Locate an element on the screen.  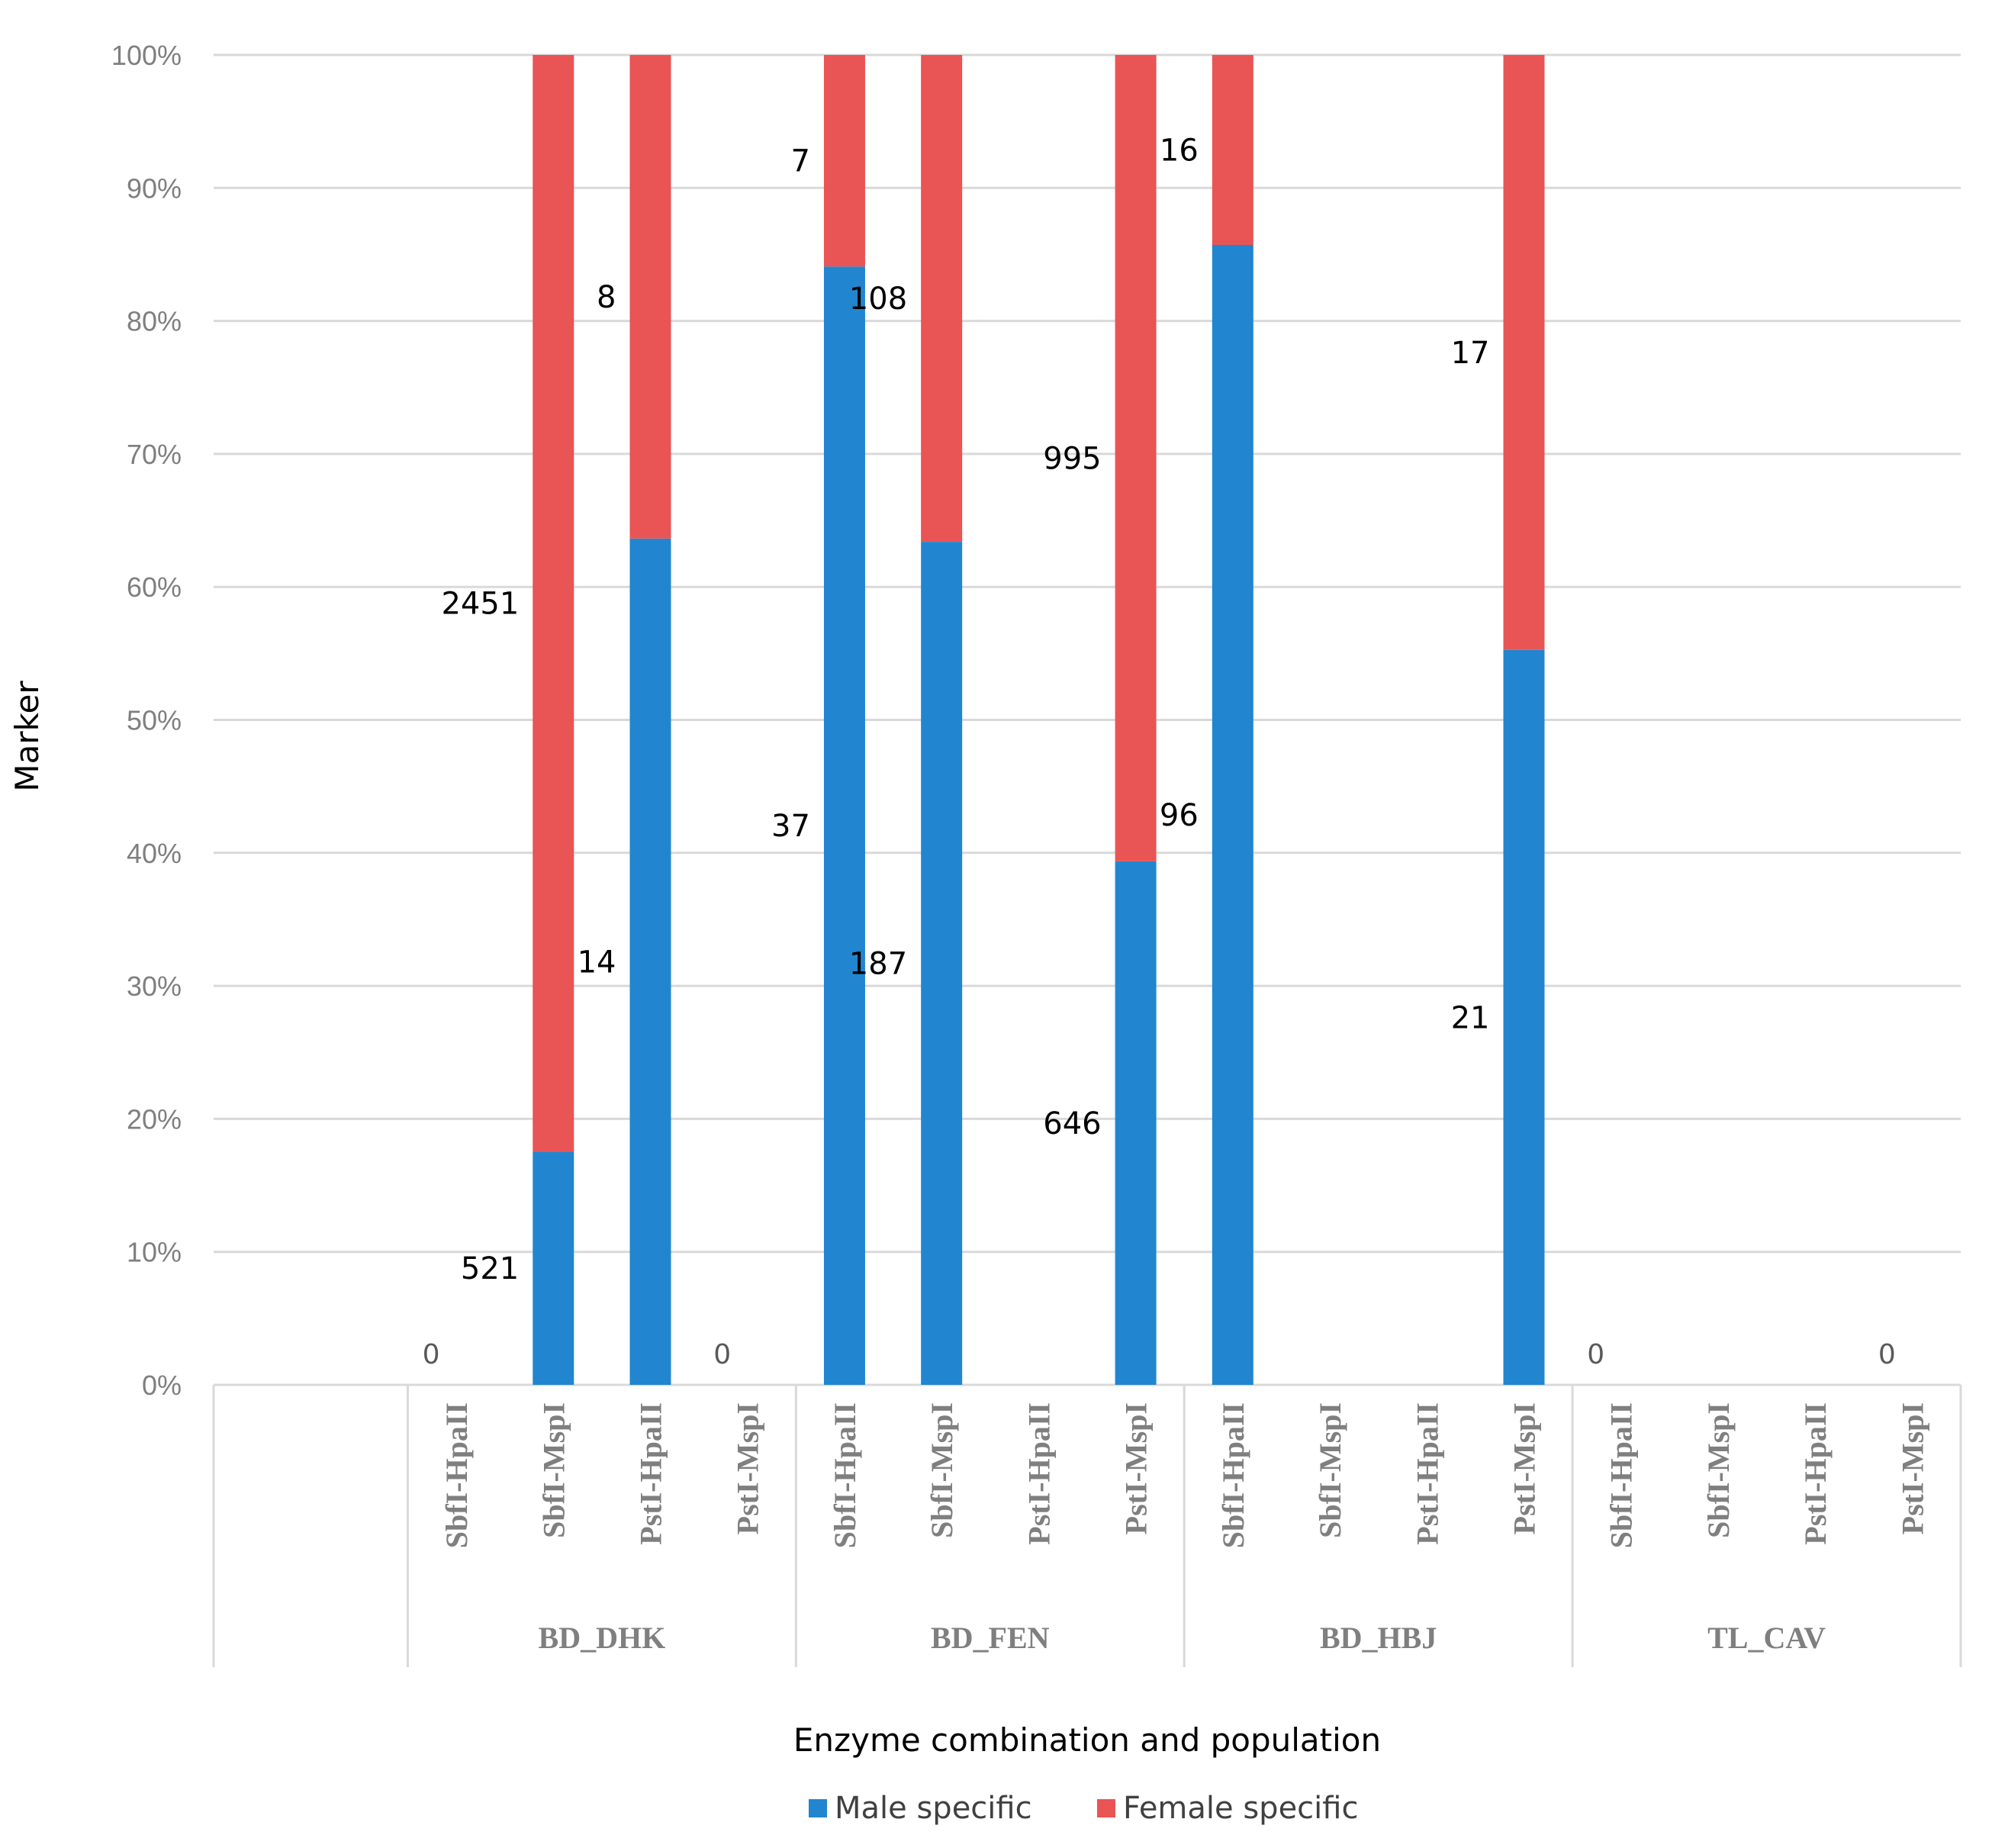
data-label-male: 96 is located at coordinates (1179, 815).